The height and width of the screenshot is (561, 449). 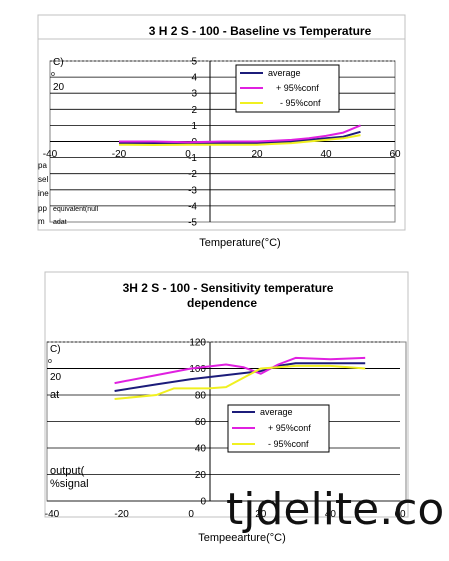 I want to click on y-tick-label: 2, so click(x=194, y=110).